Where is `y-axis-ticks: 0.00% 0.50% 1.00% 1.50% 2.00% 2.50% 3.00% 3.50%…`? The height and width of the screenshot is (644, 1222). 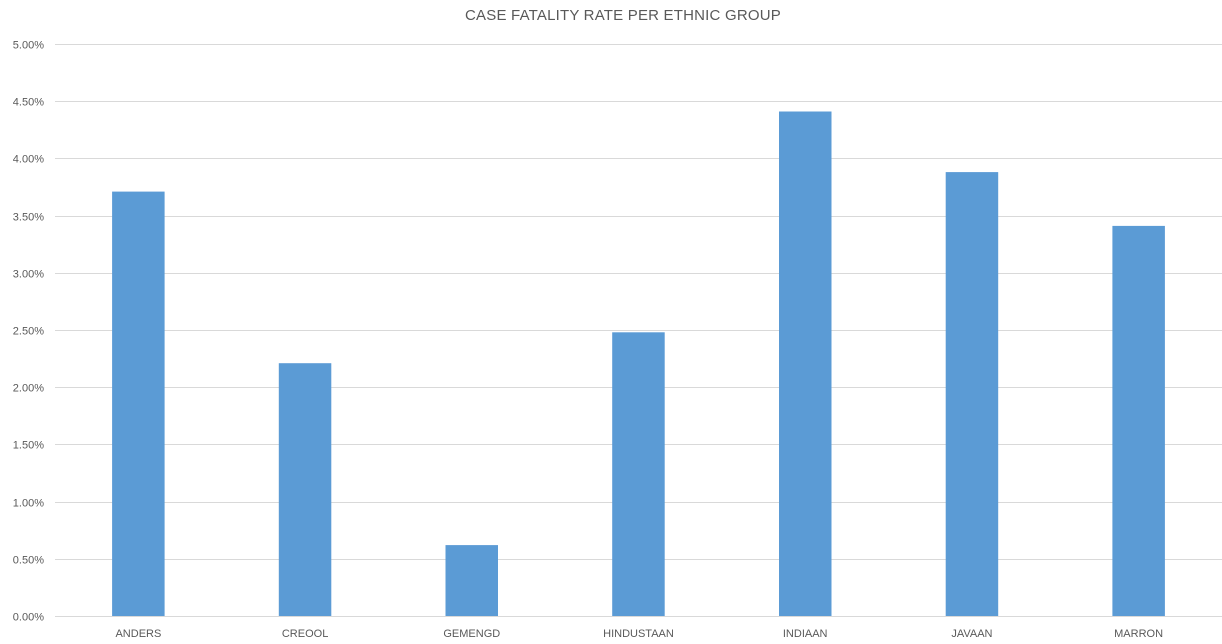 y-axis-ticks: 0.00% 0.50% 1.00% 1.50% 2.00% 2.50% 3.00% 3.50%… is located at coordinates (28, 332).